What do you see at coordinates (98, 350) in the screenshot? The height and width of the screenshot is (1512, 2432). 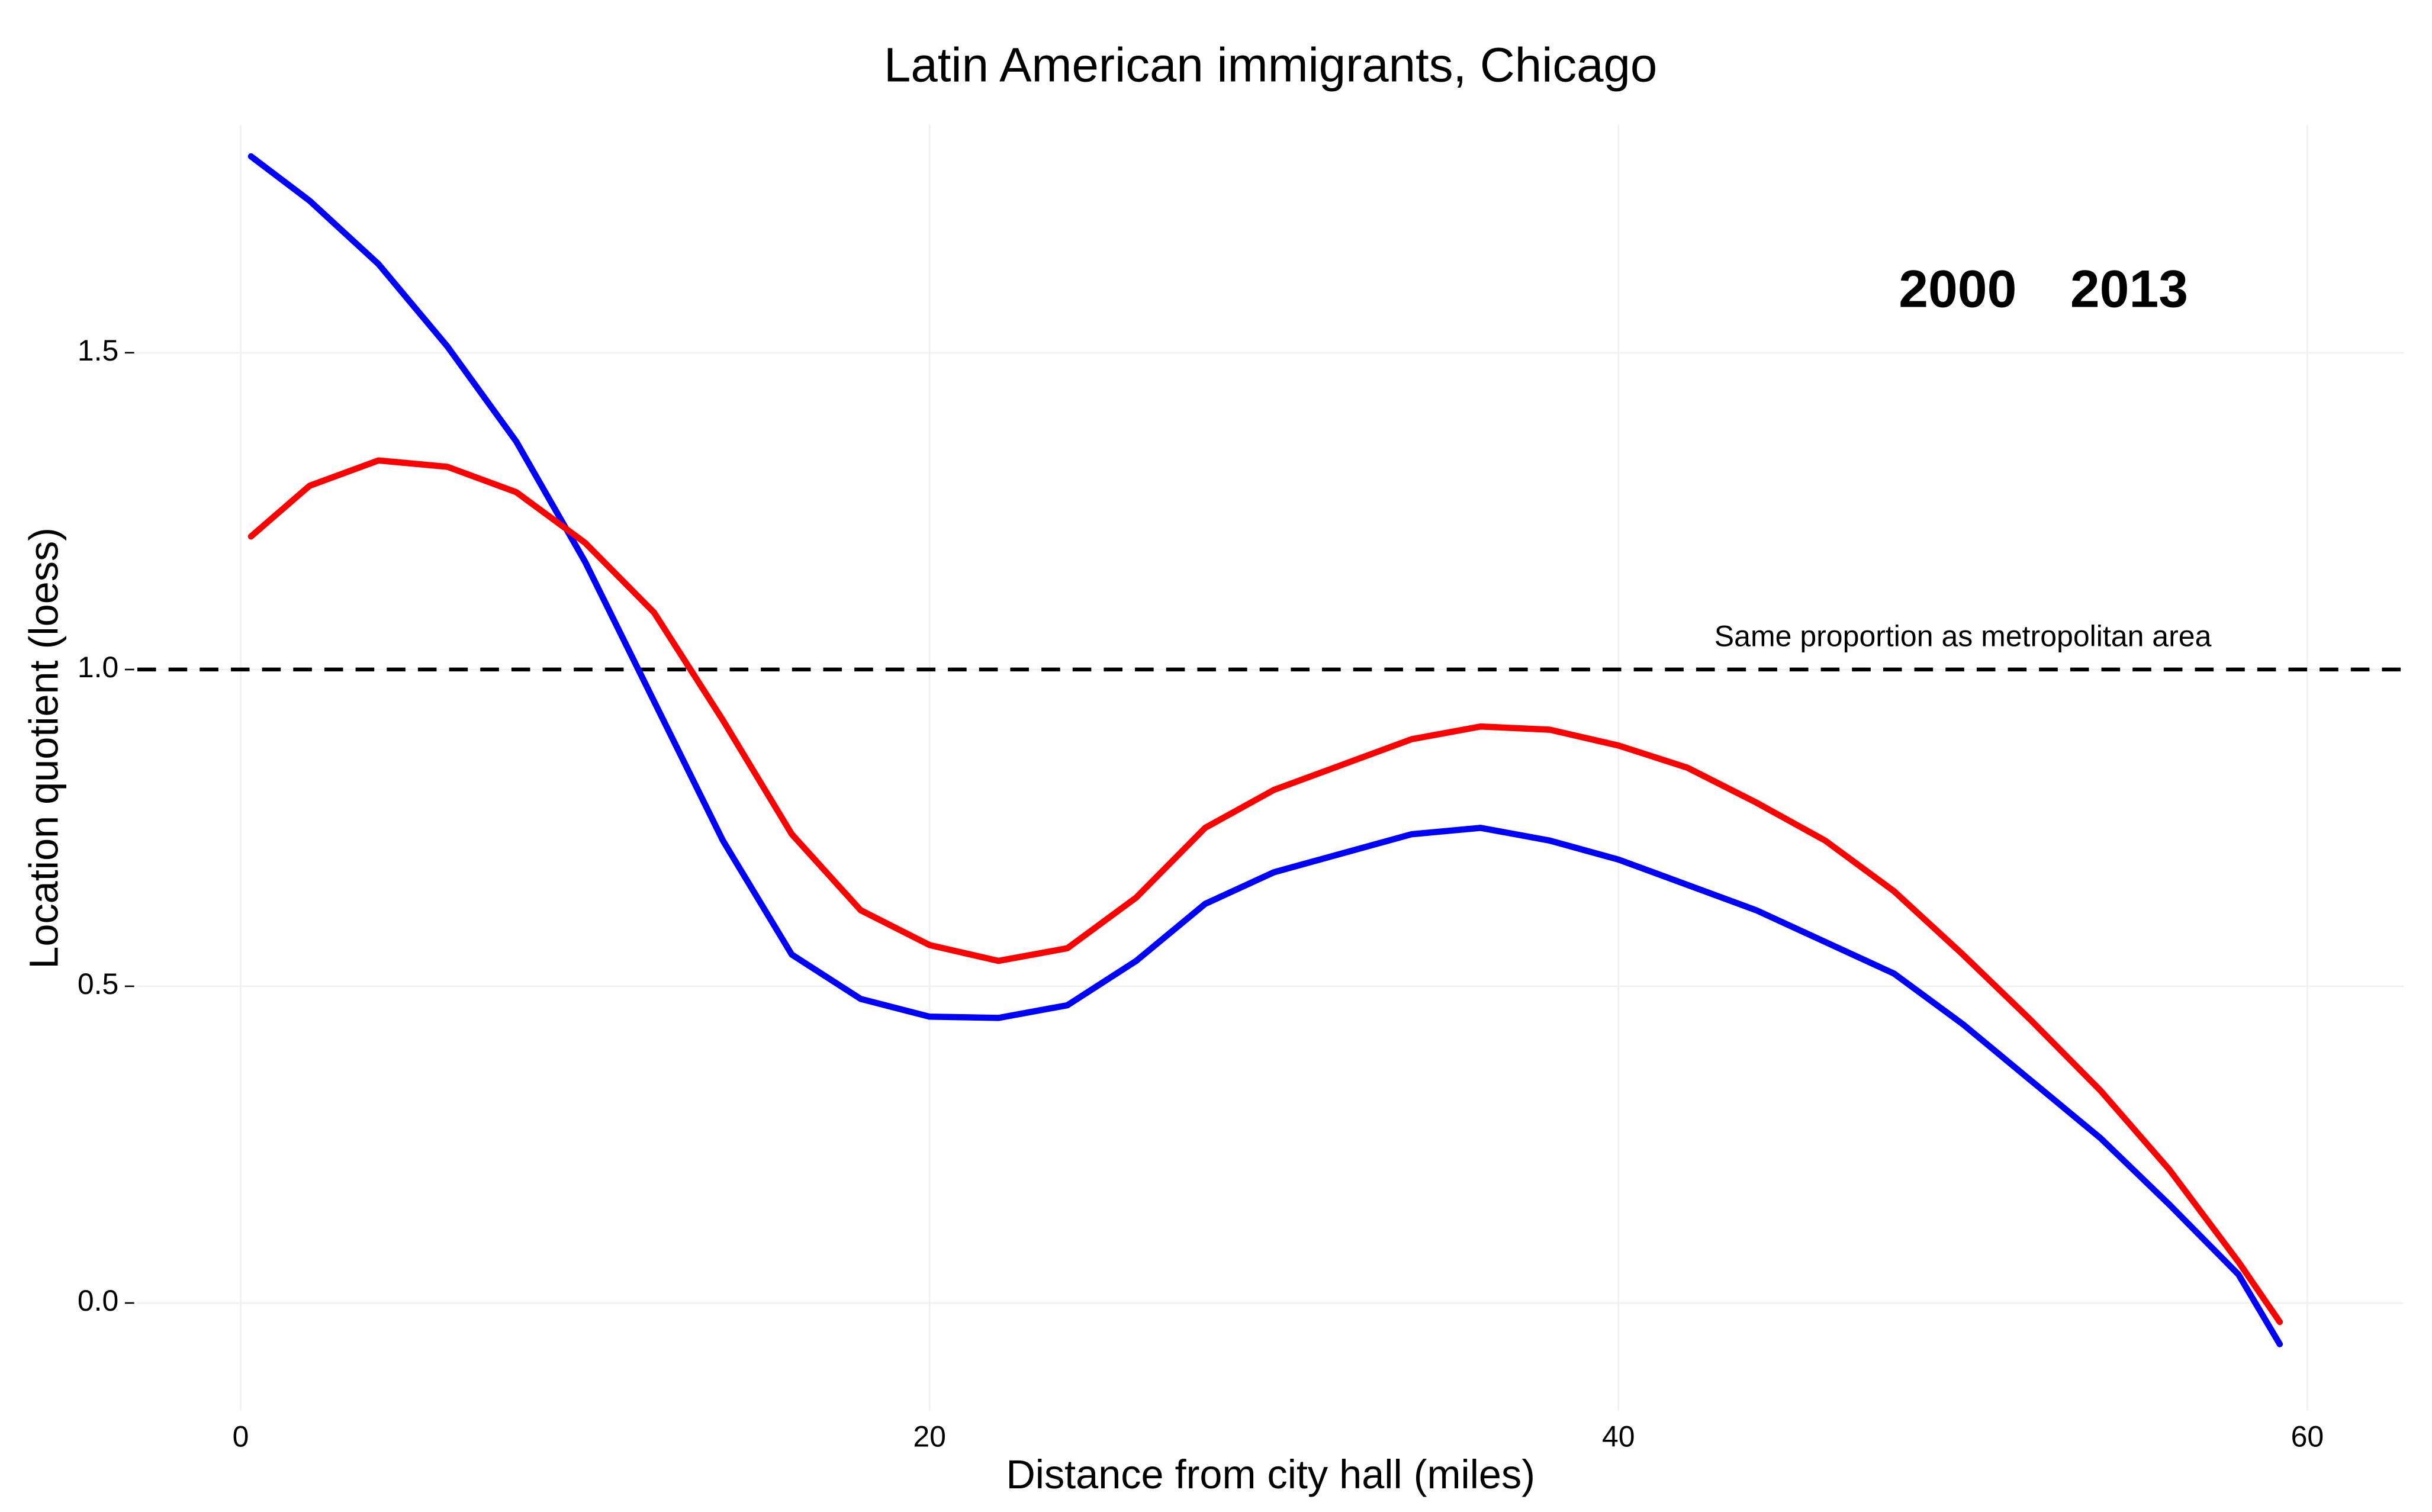 I see `y-tick-label: 1.5` at bounding box center [98, 350].